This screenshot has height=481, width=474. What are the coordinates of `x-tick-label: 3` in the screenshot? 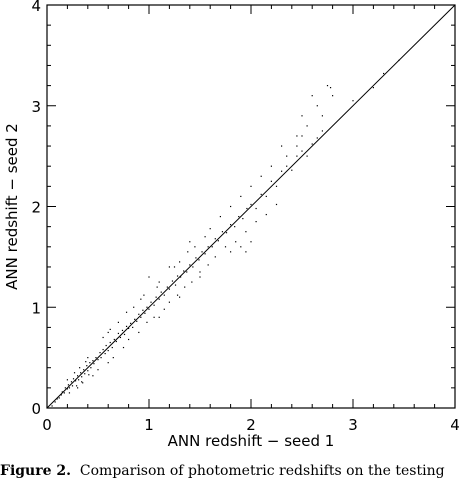 It's located at (353, 425).